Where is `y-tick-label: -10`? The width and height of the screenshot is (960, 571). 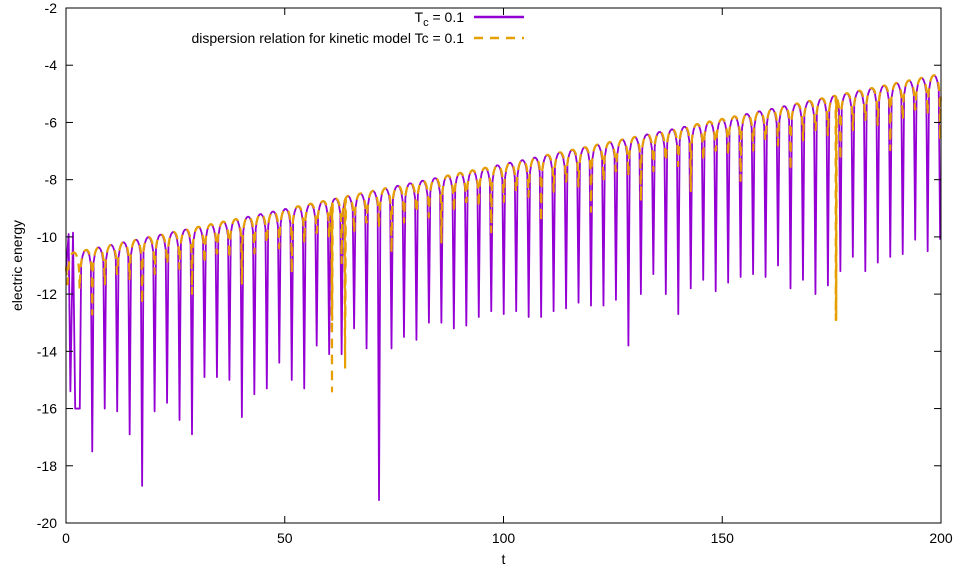 y-tick-label: -10 is located at coordinates (47, 237).